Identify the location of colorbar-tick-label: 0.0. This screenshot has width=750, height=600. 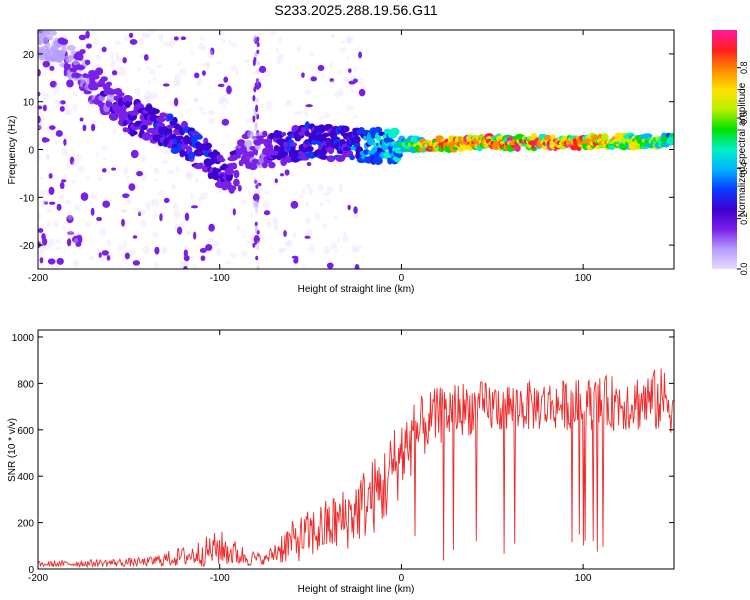
(744, 269).